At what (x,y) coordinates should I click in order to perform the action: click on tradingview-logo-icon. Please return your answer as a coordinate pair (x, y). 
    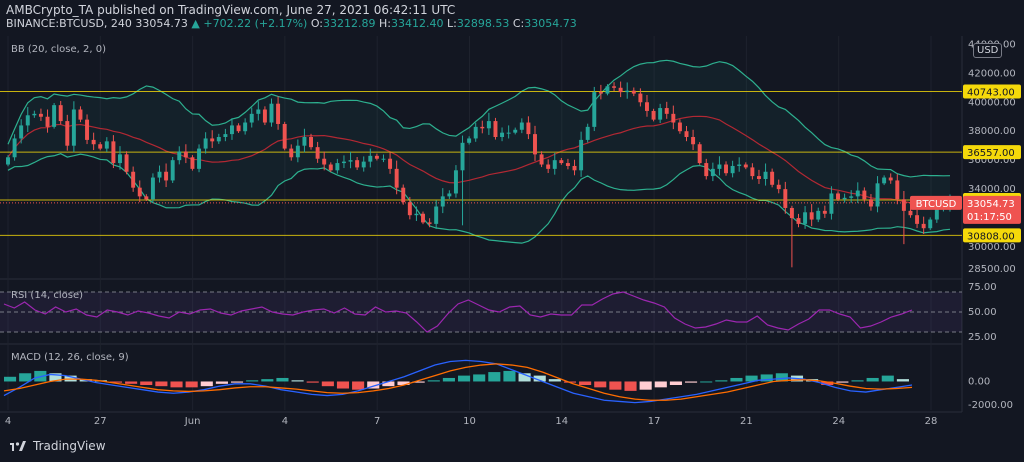
    Looking at the image, I should click on (18, 446).